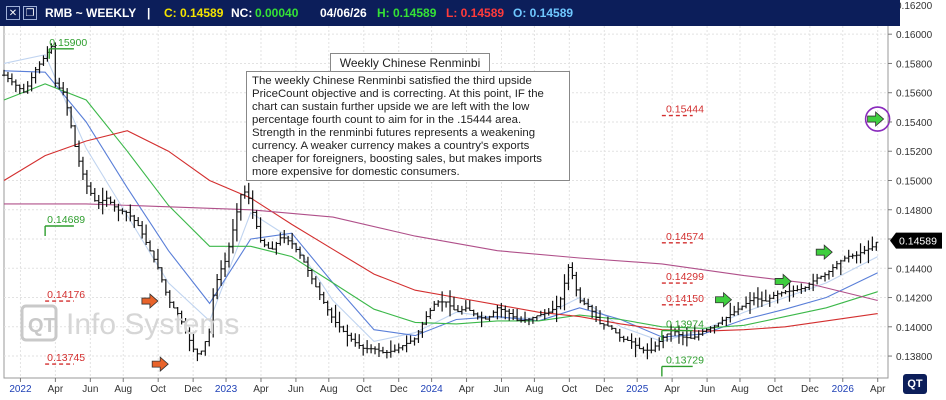  What do you see at coordinates (914, 94) in the screenshot?
I see `y-tick-label: 0.15600` at bounding box center [914, 94].